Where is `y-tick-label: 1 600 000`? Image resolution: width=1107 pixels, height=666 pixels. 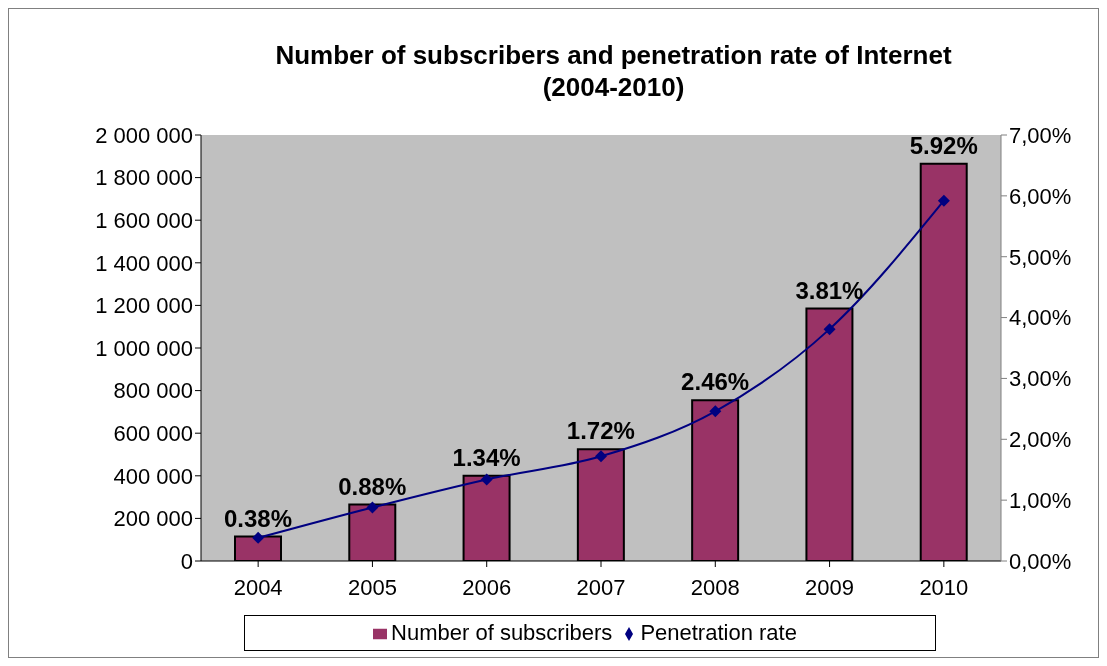
y-tick-label: 1 600 000 is located at coordinates (144, 221).